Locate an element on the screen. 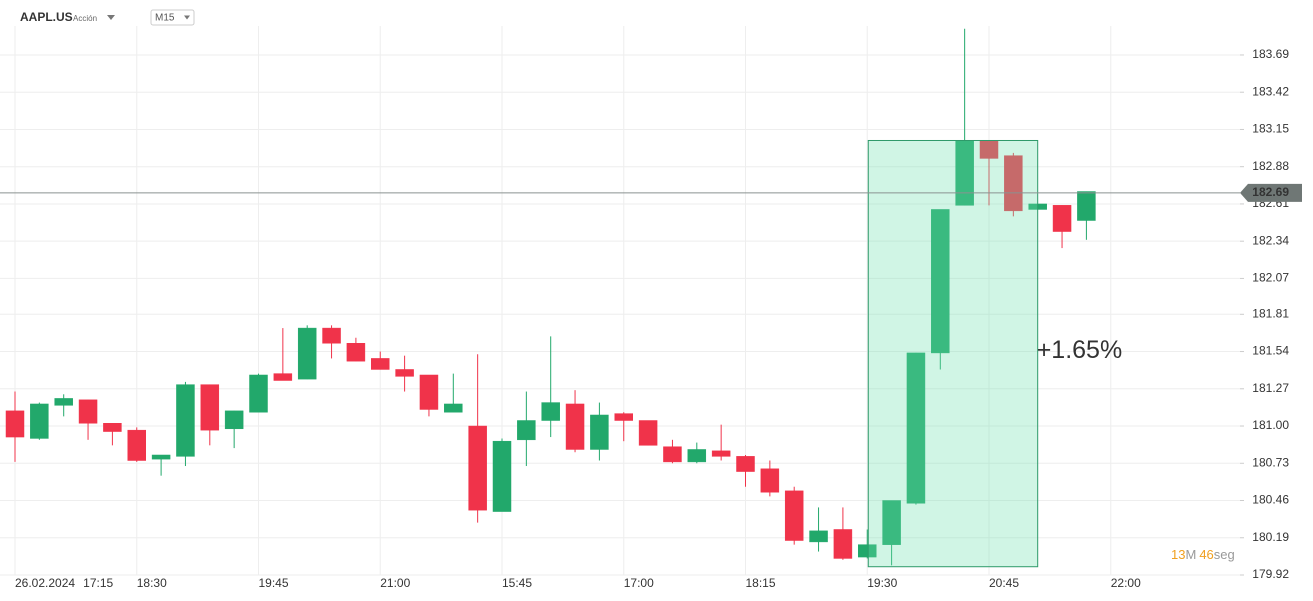  x-tick-label: 15:45 is located at coordinates (517, 583).